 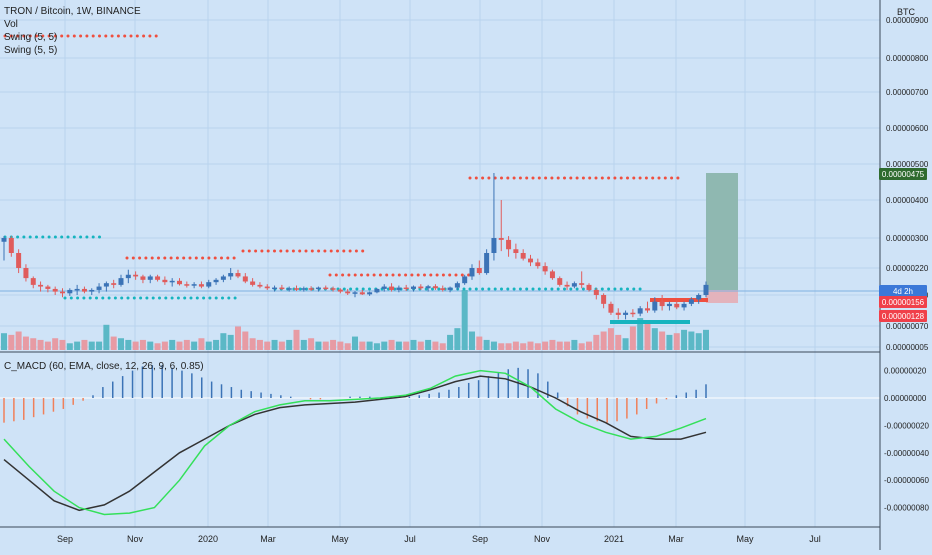 I want to click on indicator-vol: Vol, so click(x=11, y=24).